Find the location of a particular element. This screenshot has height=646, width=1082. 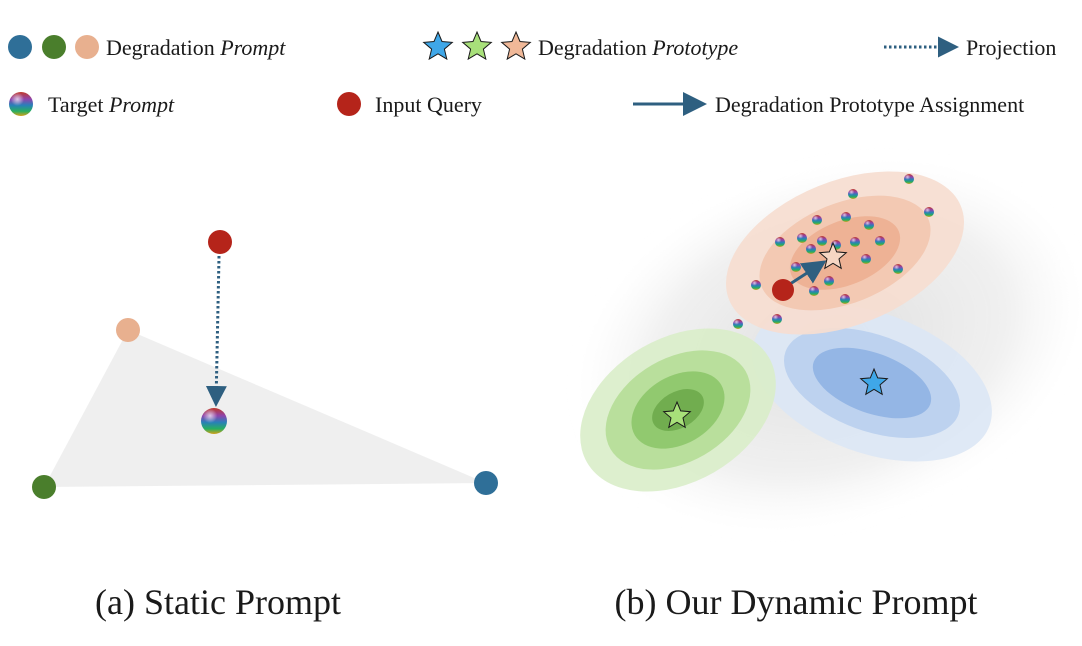

legend-degradation-prompt: Degradation Prompt is located at coordinates (147, 47).